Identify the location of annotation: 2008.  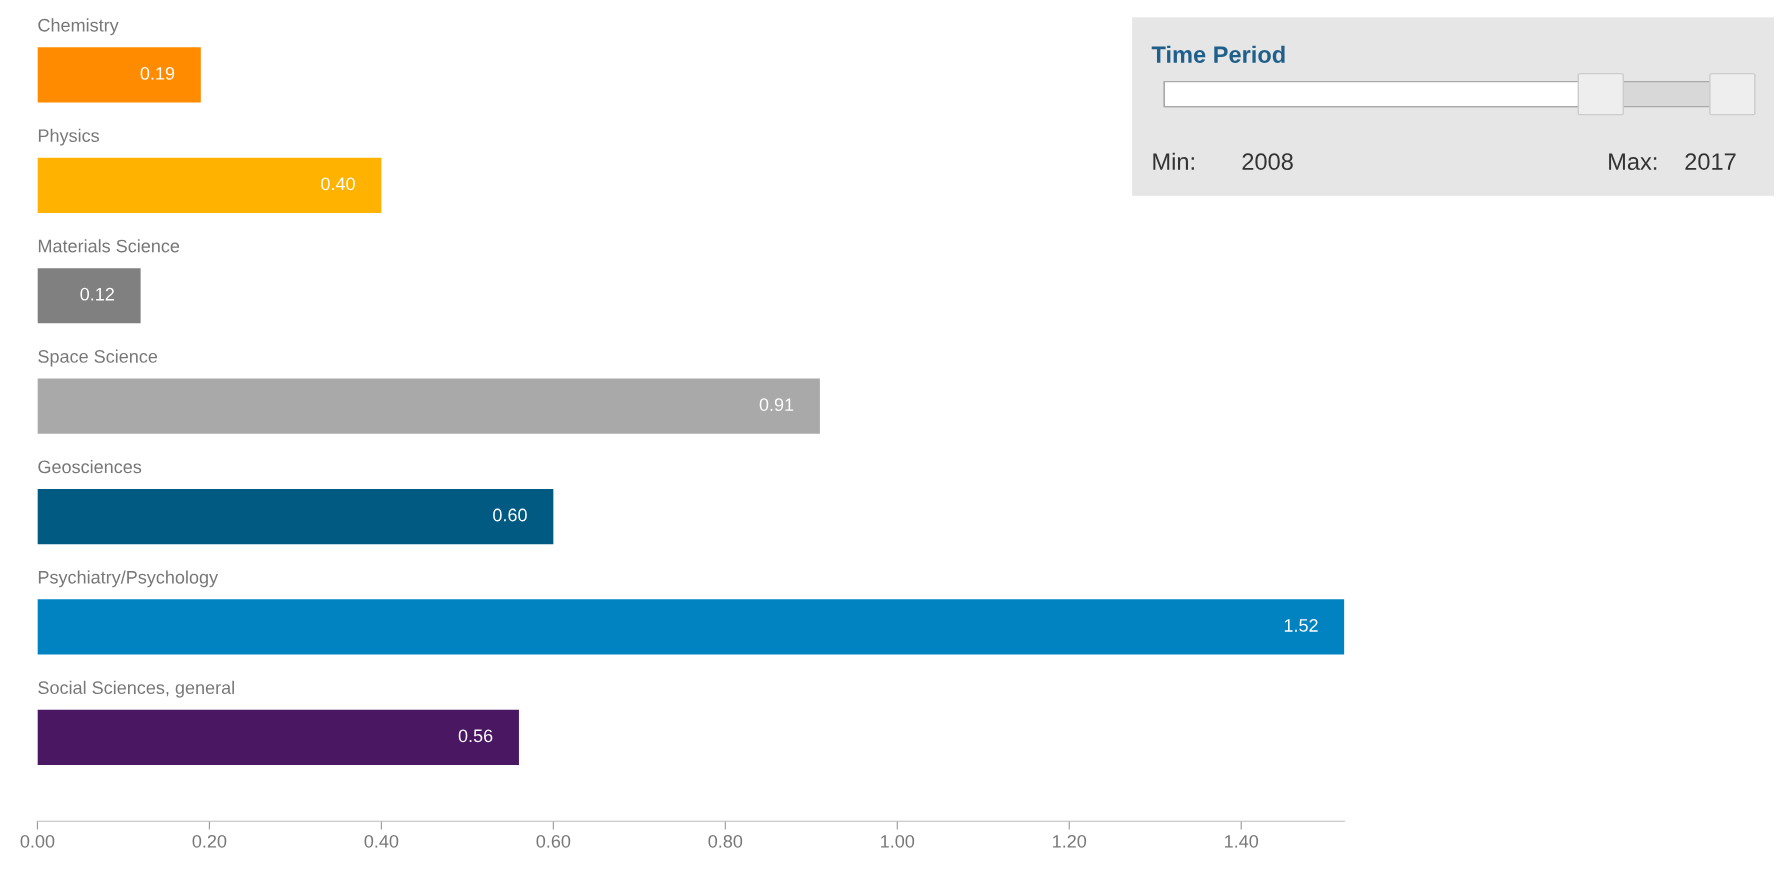
(1267, 161).